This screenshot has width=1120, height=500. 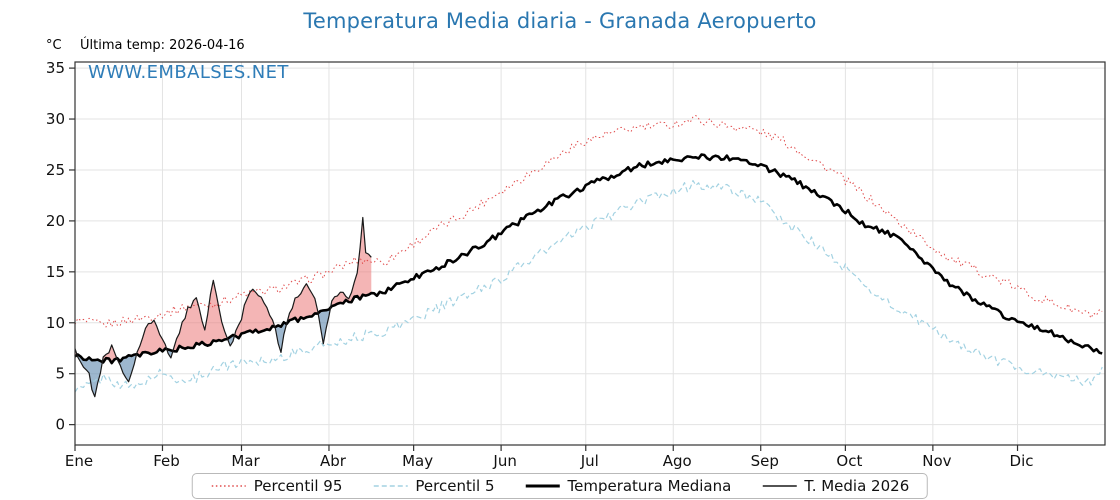 What do you see at coordinates (677, 461) in the screenshot?
I see `x-tick-label: Ago` at bounding box center [677, 461].